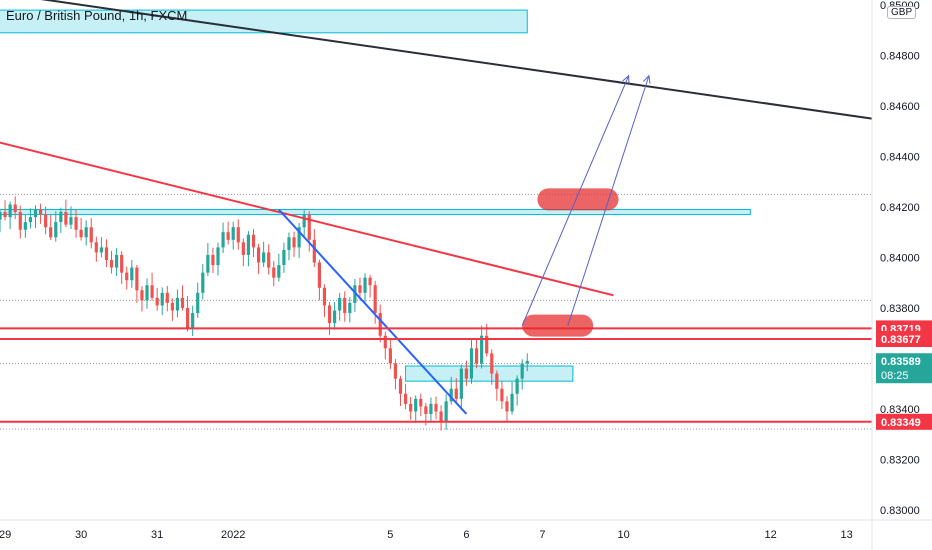 This screenshot has width=932, height=550. Describe the element at coordinates (900, 107) in the screenshot. I see `y-tick-label: 0.84600` at that location.